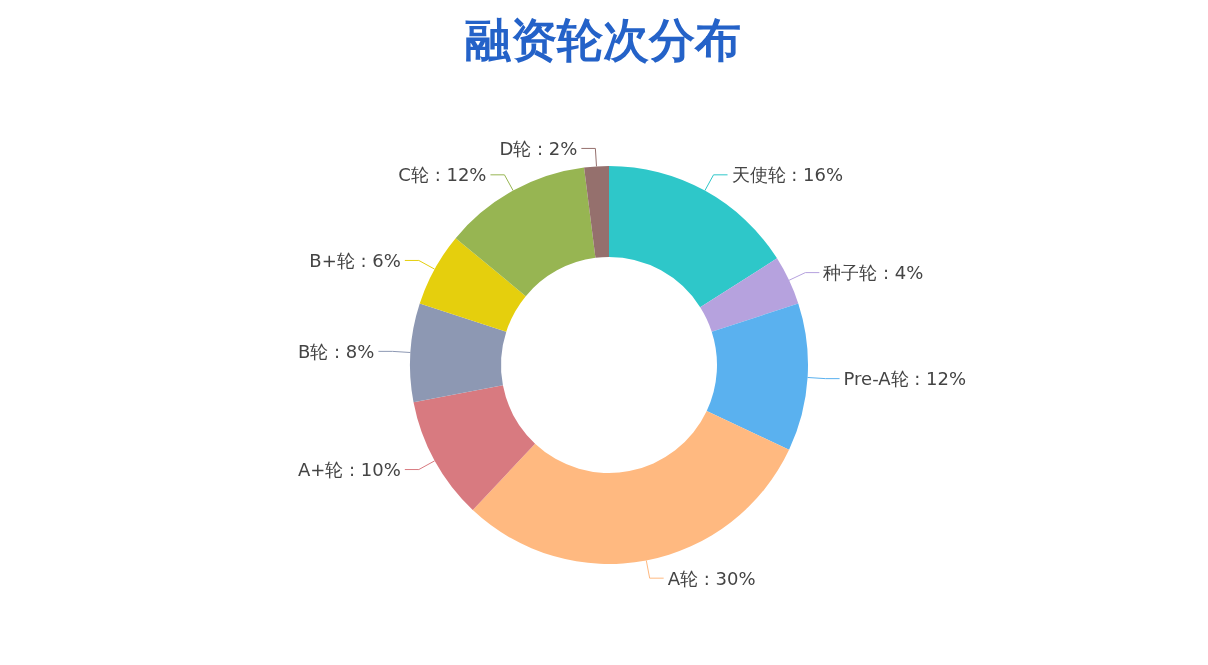 Image resolution: width=1208 pixels, height=665 pixels. I want to click on slice-label: 天使轮 : 16%, so click(787, 175).